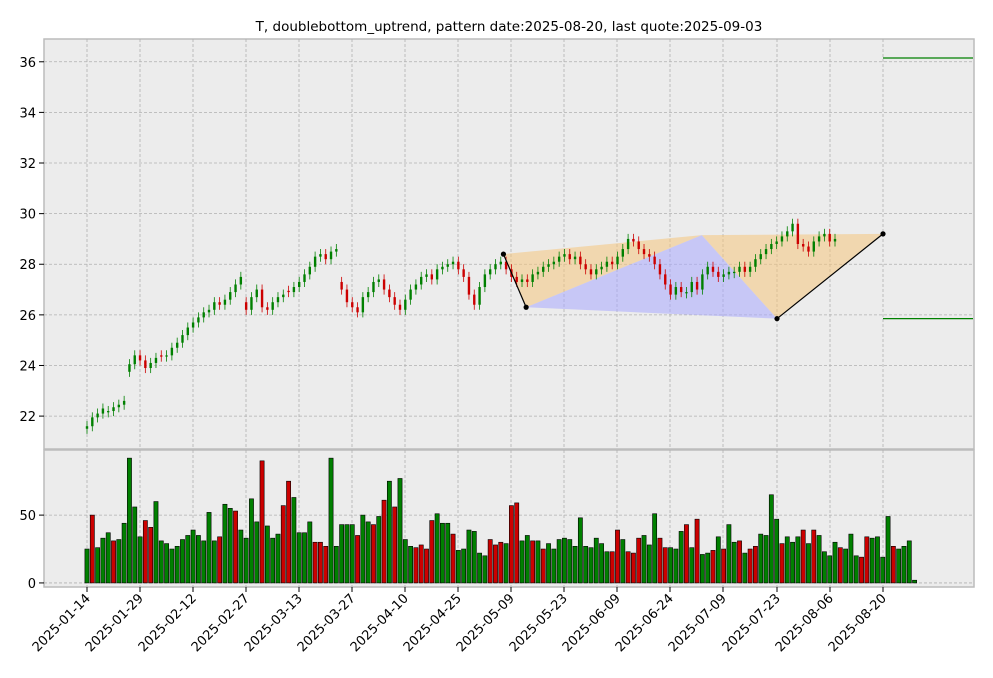  I want to click on pattern-right-band, so click(792, 276).